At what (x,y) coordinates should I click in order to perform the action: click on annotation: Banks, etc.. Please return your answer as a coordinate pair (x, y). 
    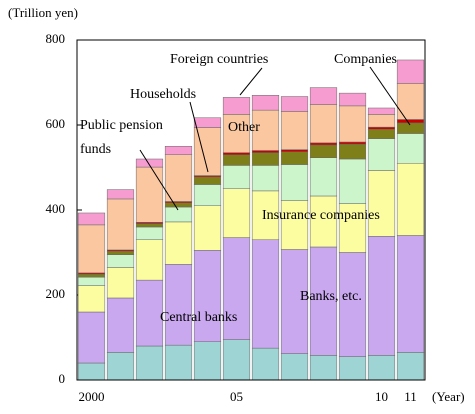
    Looking at the image, I should click on (331, 296).